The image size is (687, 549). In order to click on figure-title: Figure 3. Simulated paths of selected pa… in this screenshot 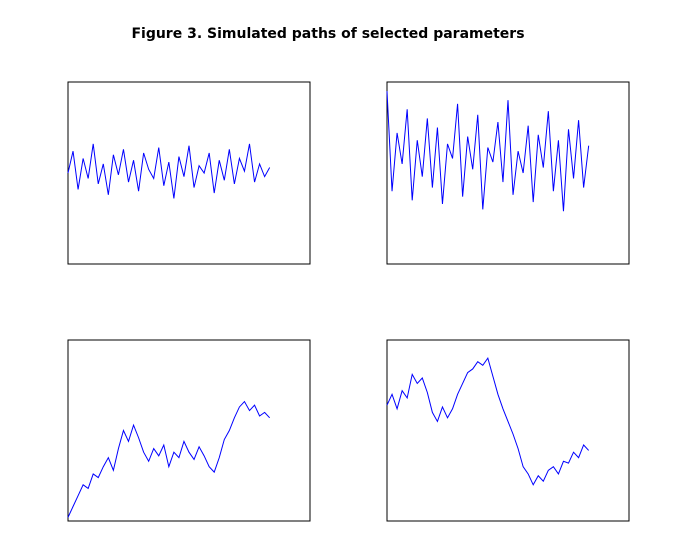, I will do `click(327, 34)`.